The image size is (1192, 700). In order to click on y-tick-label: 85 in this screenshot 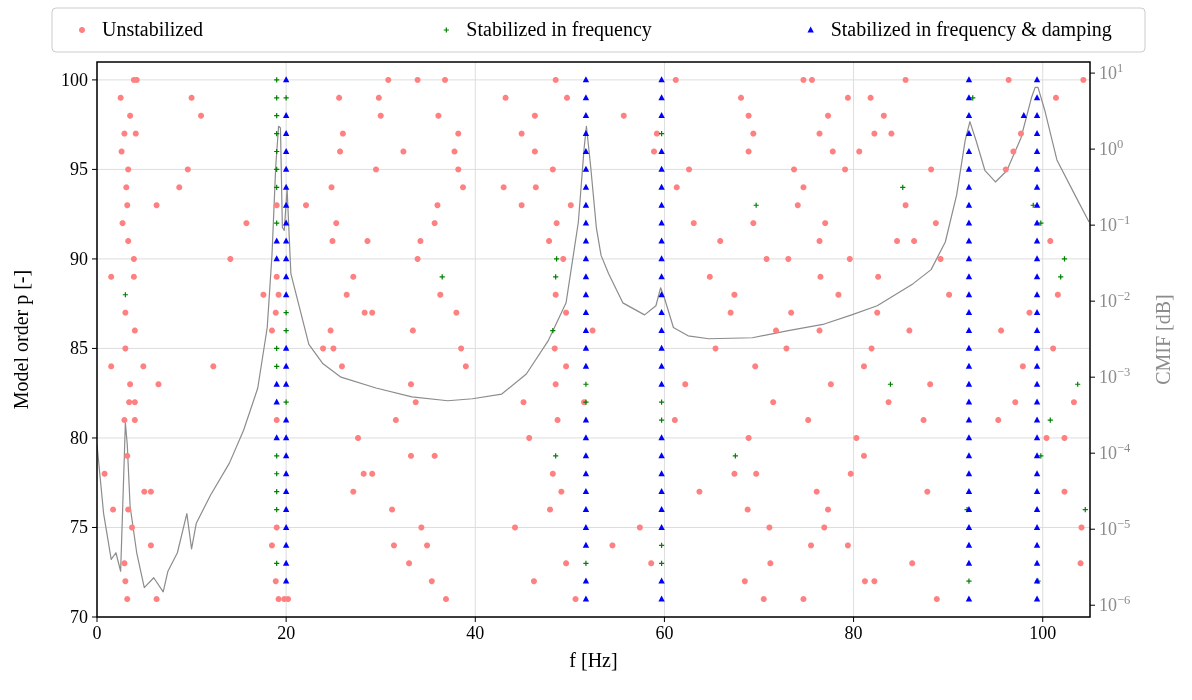, I will do `click(79, 348)`.